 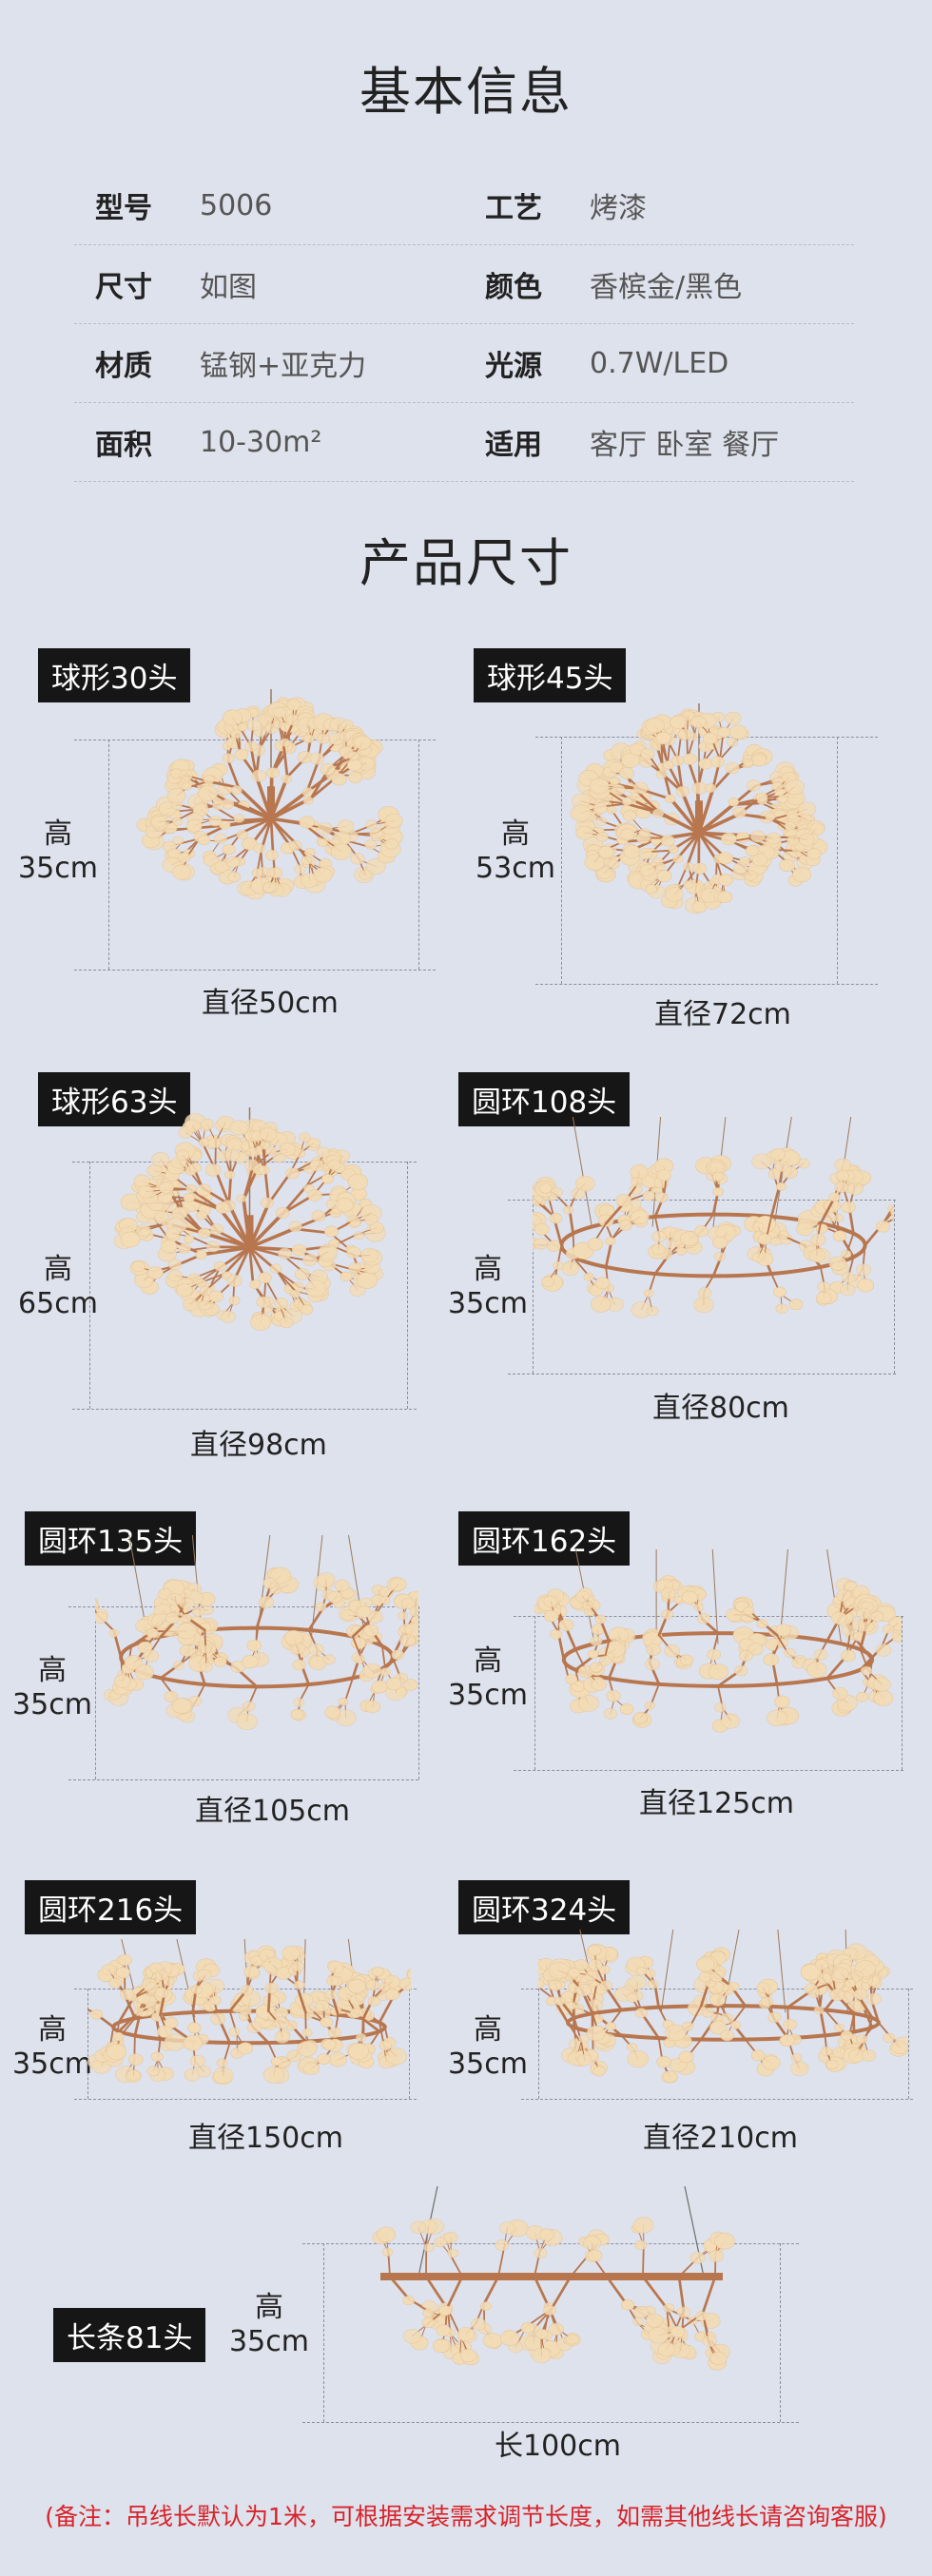 What do you see at coordinates (283, 366) in the screenshot?
I see `spec-value: 锰钢+亚克力` at bounding box center [283, 366].